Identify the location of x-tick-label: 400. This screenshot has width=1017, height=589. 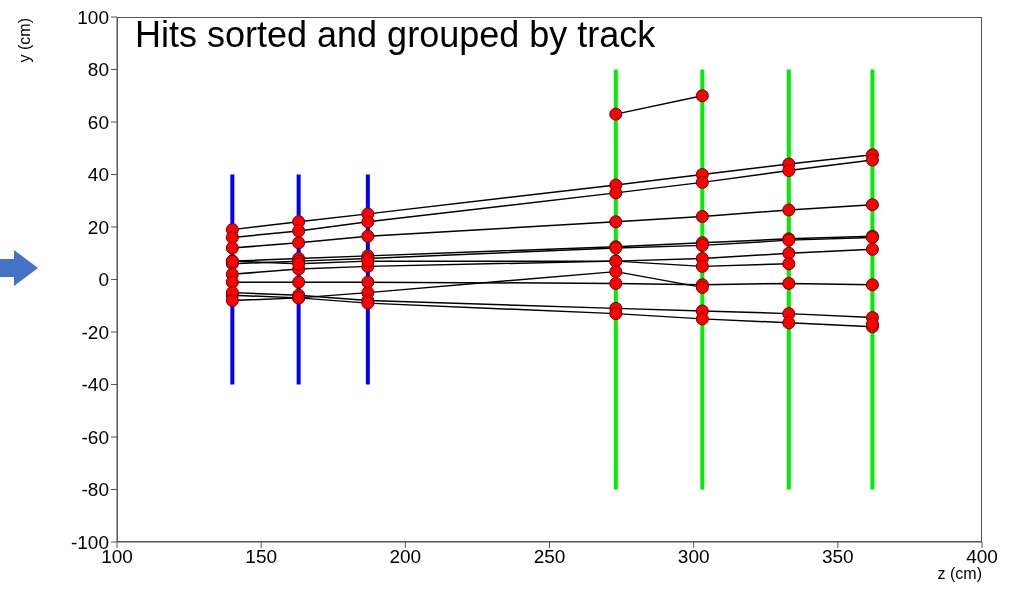
(982, 557).